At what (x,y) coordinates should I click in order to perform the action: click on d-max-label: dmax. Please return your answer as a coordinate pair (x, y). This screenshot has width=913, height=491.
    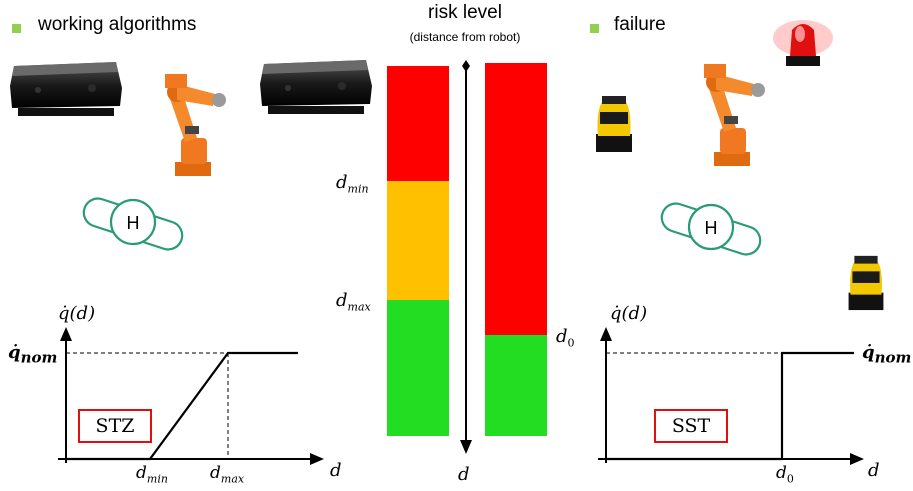
    Looking at the image, I should click on (353, 302).